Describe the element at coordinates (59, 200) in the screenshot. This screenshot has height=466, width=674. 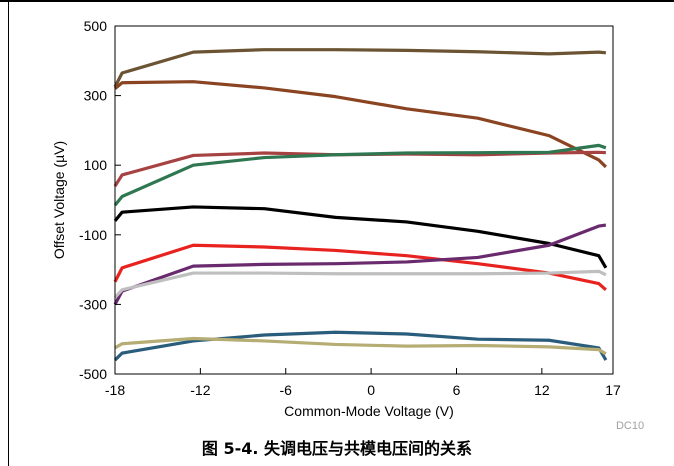
I see `y-axis-label: Offset Voltage (µV)` at that location.